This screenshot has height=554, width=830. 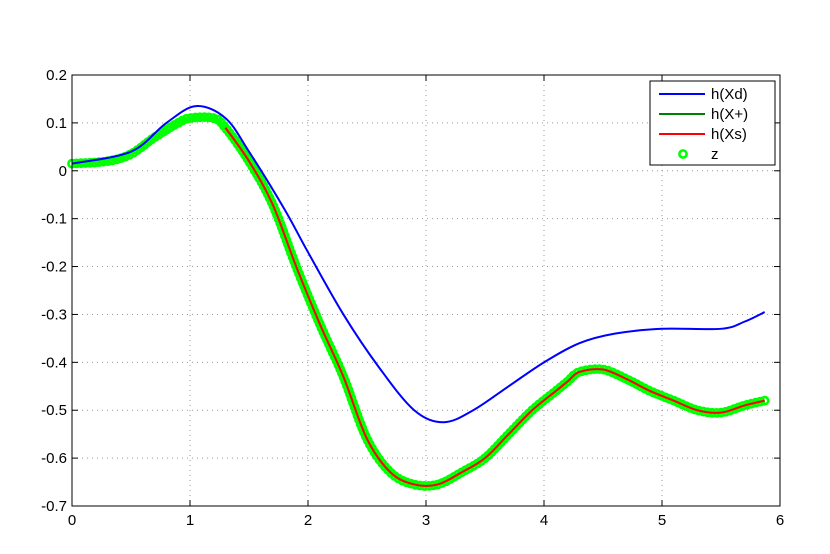 I want to click on x-tick-label: 6, so click(x=780, y=520).